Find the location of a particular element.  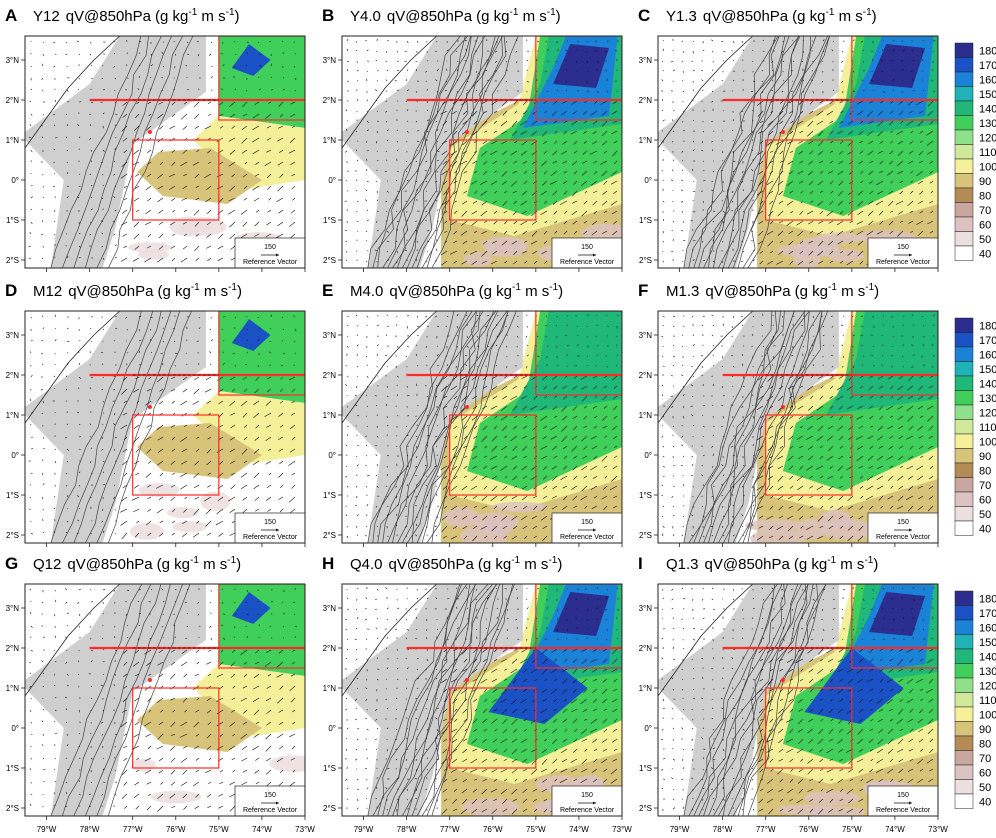

shading-pink is located at coordinates (176, 797).